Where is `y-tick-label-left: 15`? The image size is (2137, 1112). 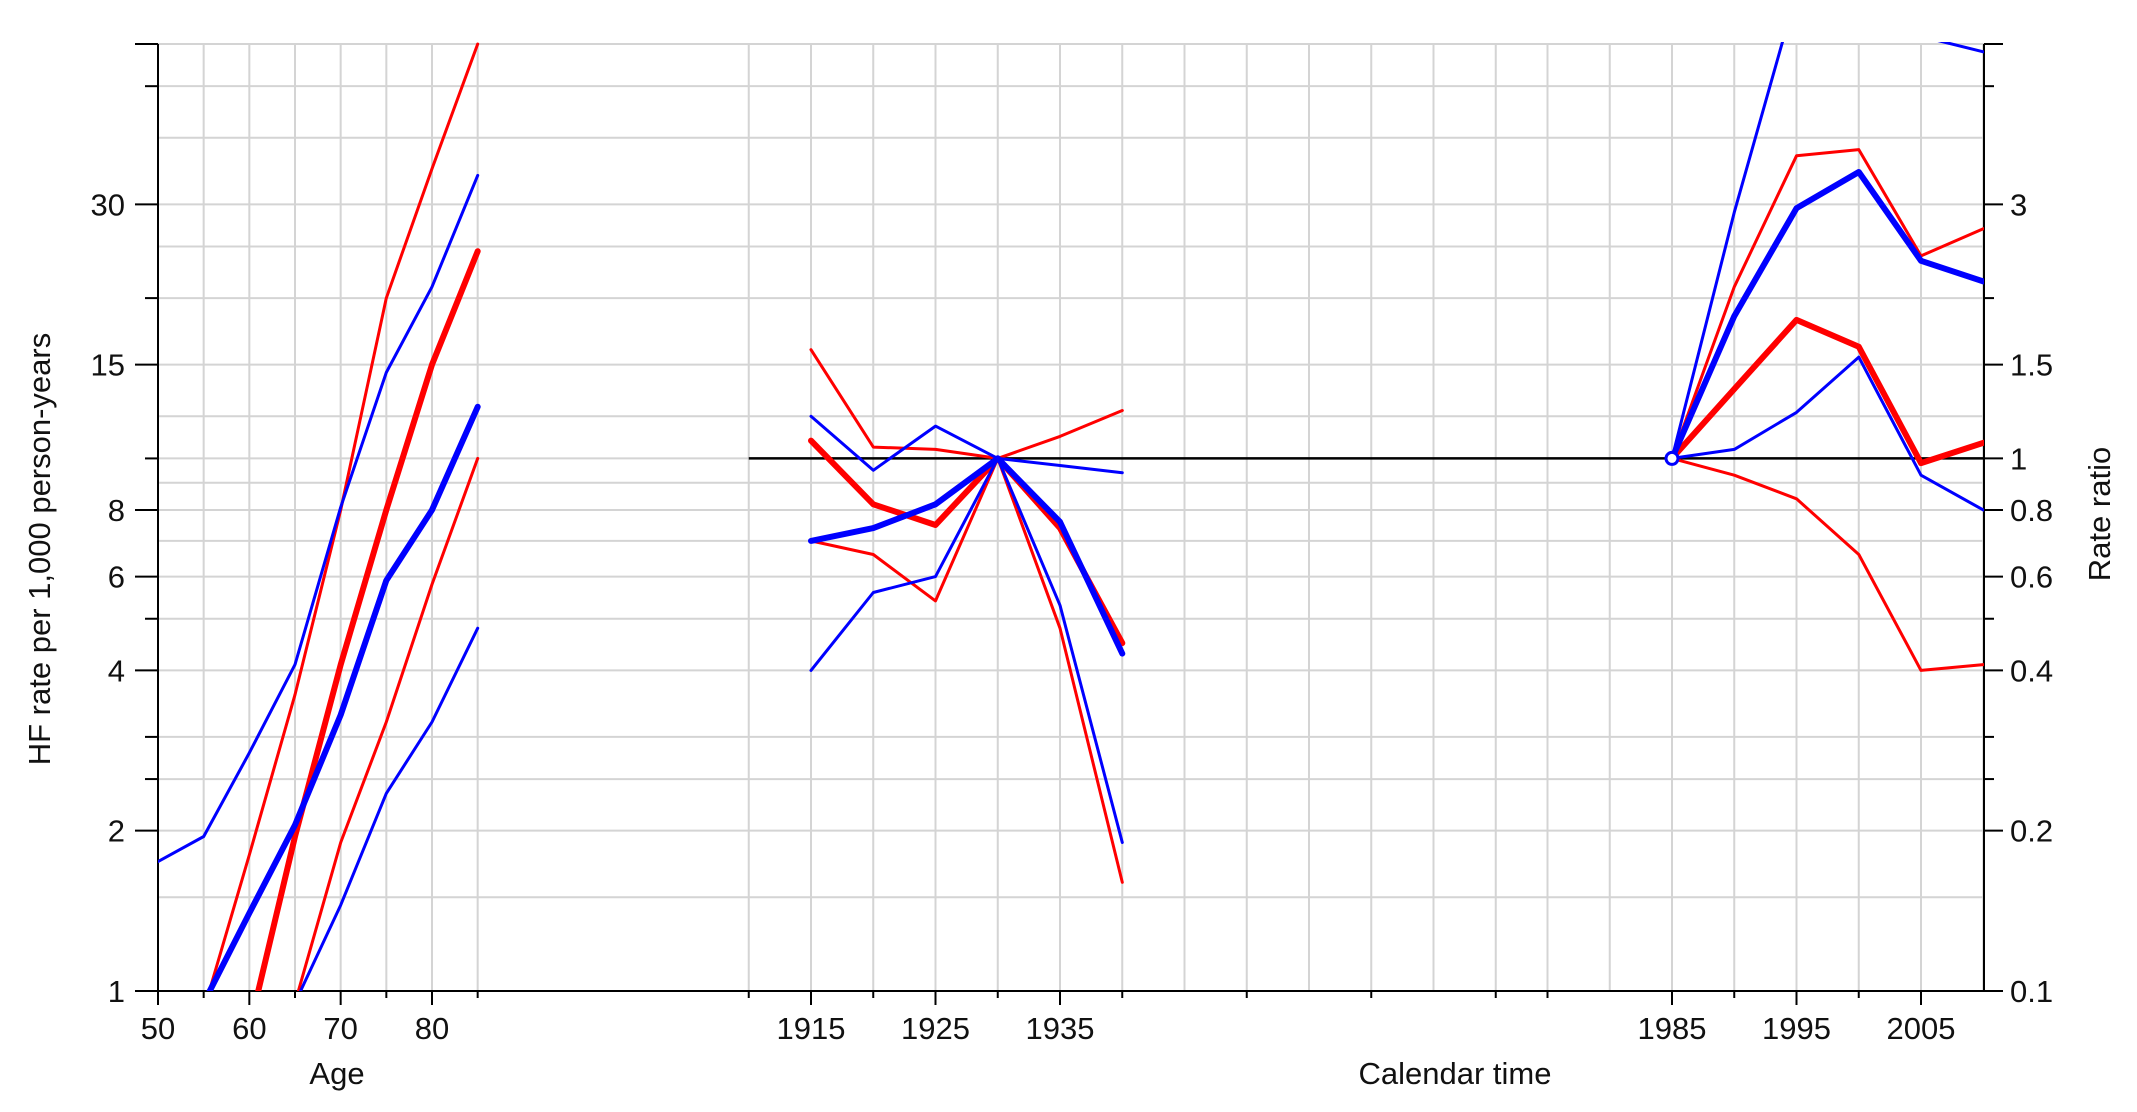 y-tick-label-left: 15 is located at coordinates (108, 365).